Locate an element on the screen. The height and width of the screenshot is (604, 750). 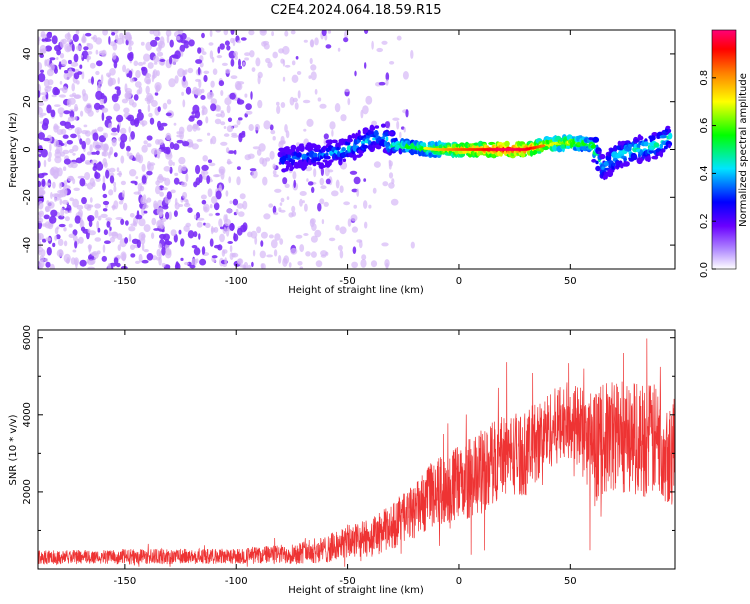
colorbar-tick-label: 0.0 is located at coordinates (704, 270).